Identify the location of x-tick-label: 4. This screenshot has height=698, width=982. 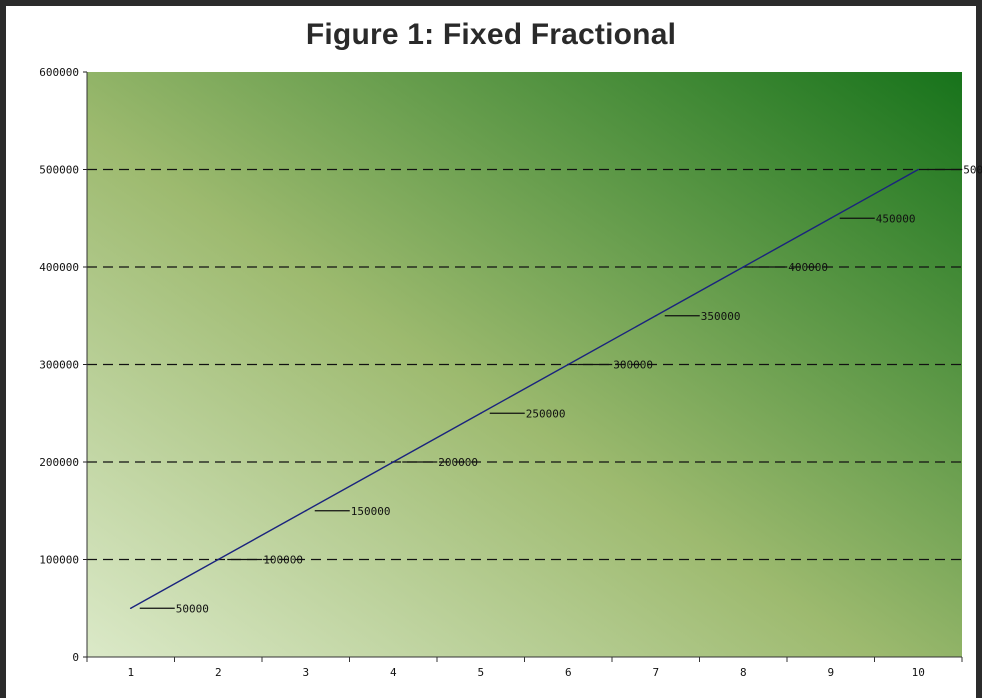
(393, 672).